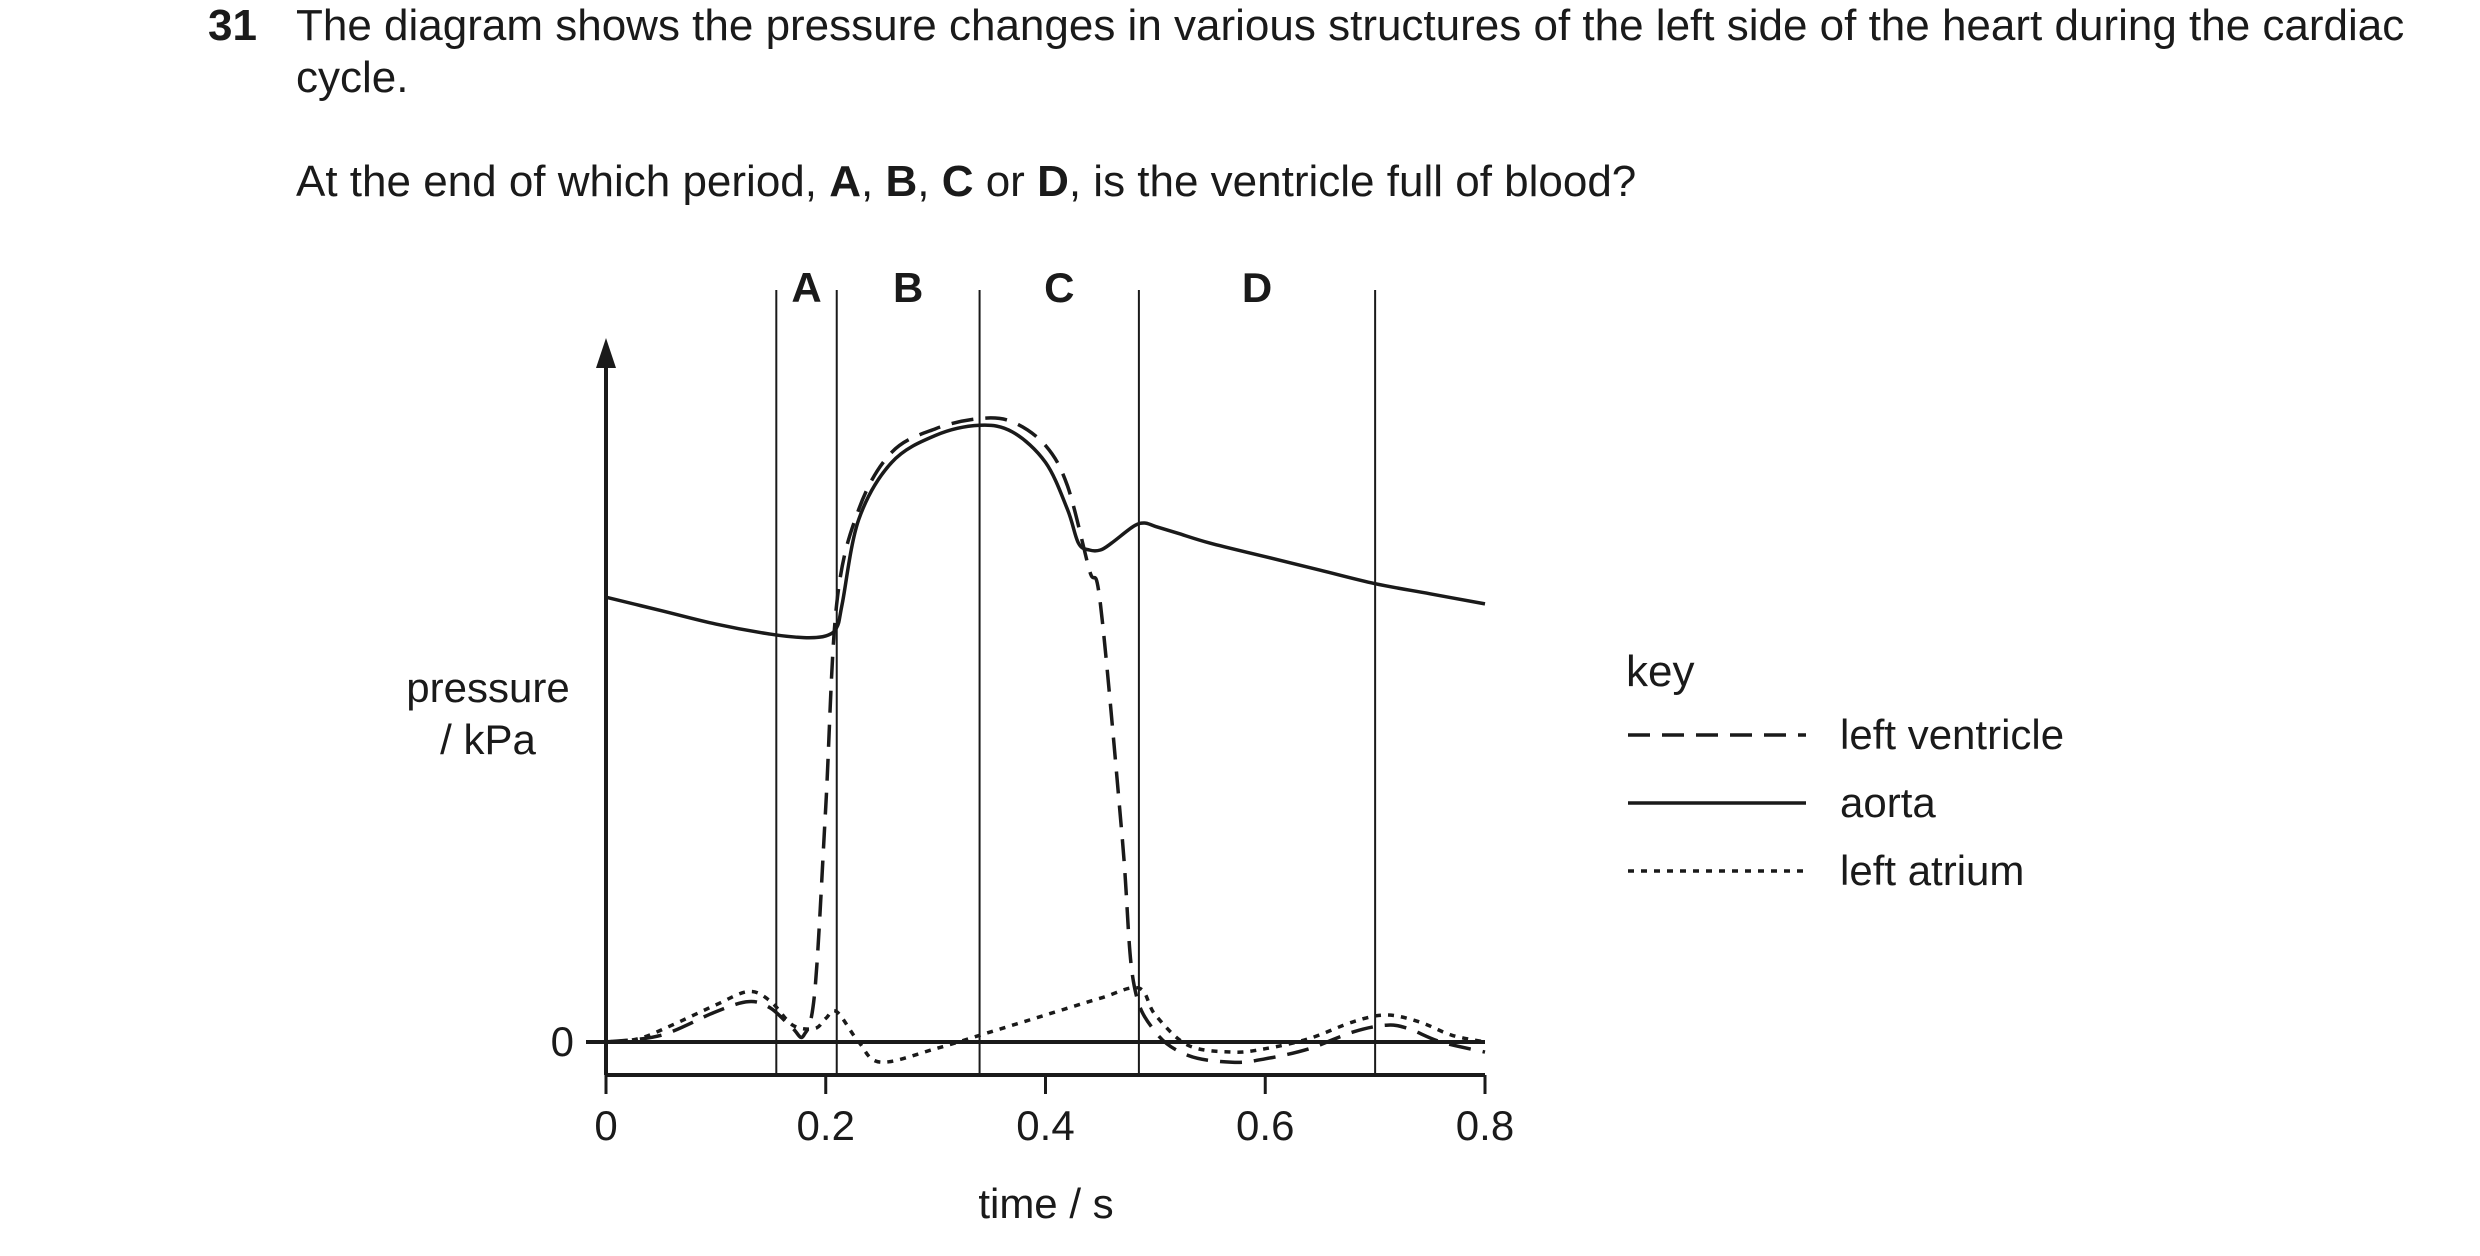  Describe the element at coordinates (1257, 287) in the screenshot. I see `period-label-d: D` at that location.